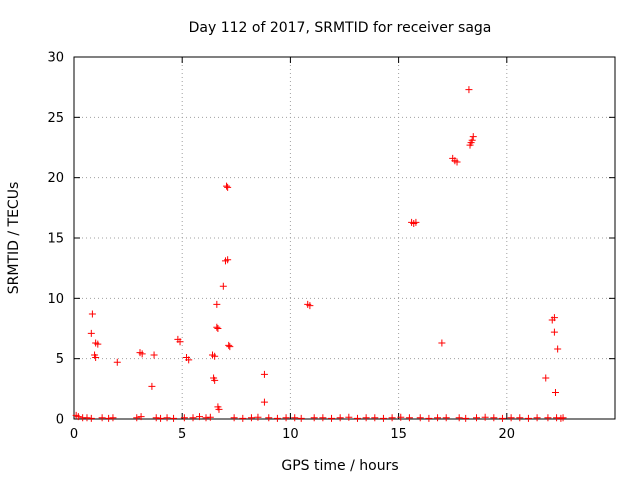 This screenshot has height=480, width=640. Describe the element at coordinates (339, 466) in the screenshot. I see `x-axis-label: GPS time / hours` at that location.